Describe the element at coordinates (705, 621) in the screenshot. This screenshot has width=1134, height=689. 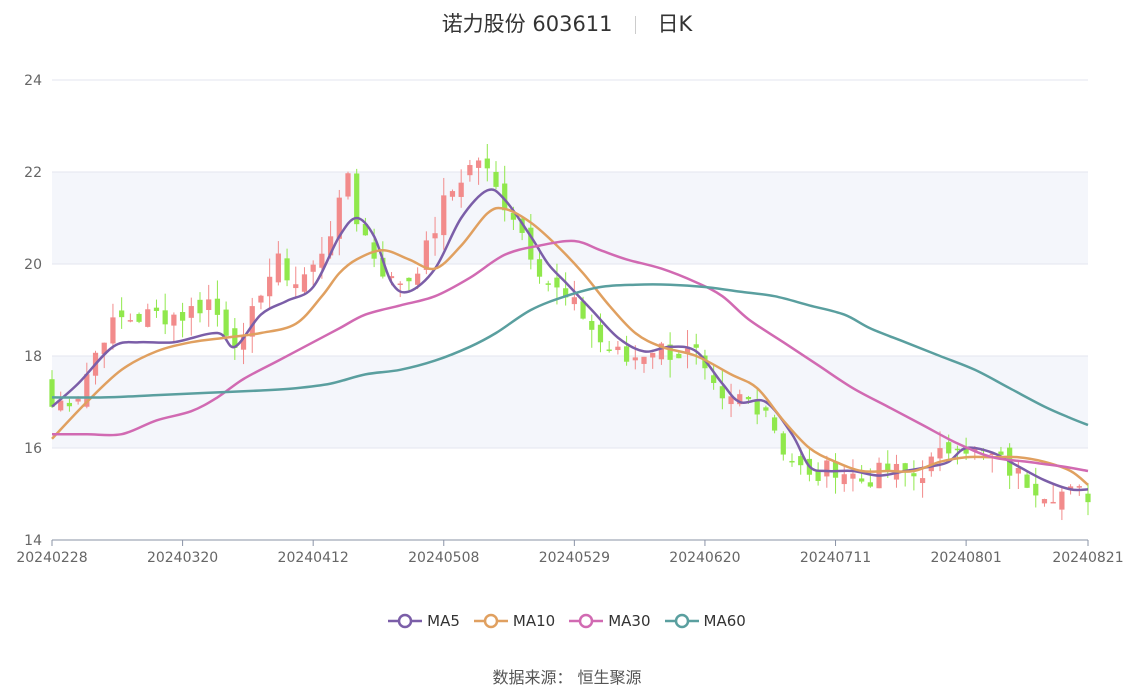
I see `legend-item-ma60: MA60` at that location.